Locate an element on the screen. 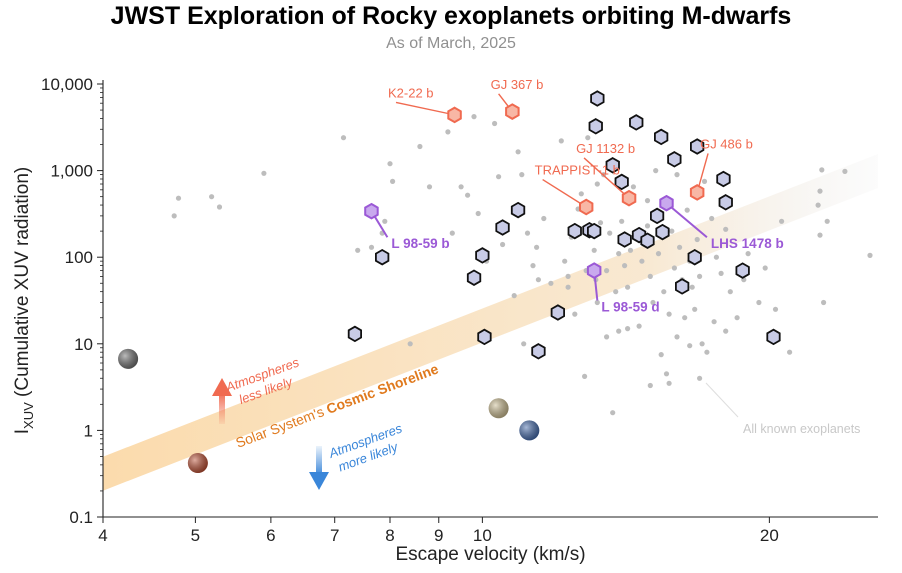  y-axis-title: IXUV (Cumulative XUV radiation) is located at coordinates (24, 301).